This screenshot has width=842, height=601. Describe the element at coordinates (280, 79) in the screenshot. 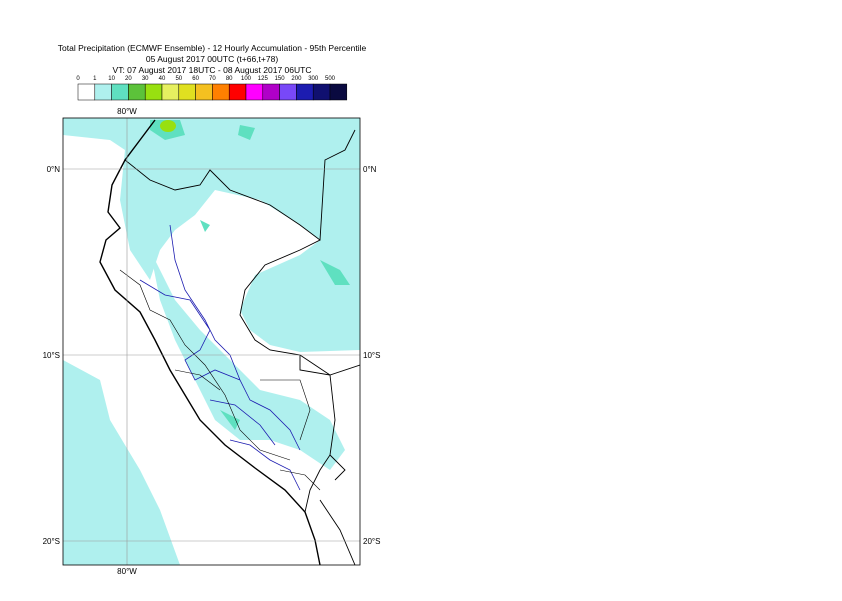

I see `legend-label: 150` at that location.